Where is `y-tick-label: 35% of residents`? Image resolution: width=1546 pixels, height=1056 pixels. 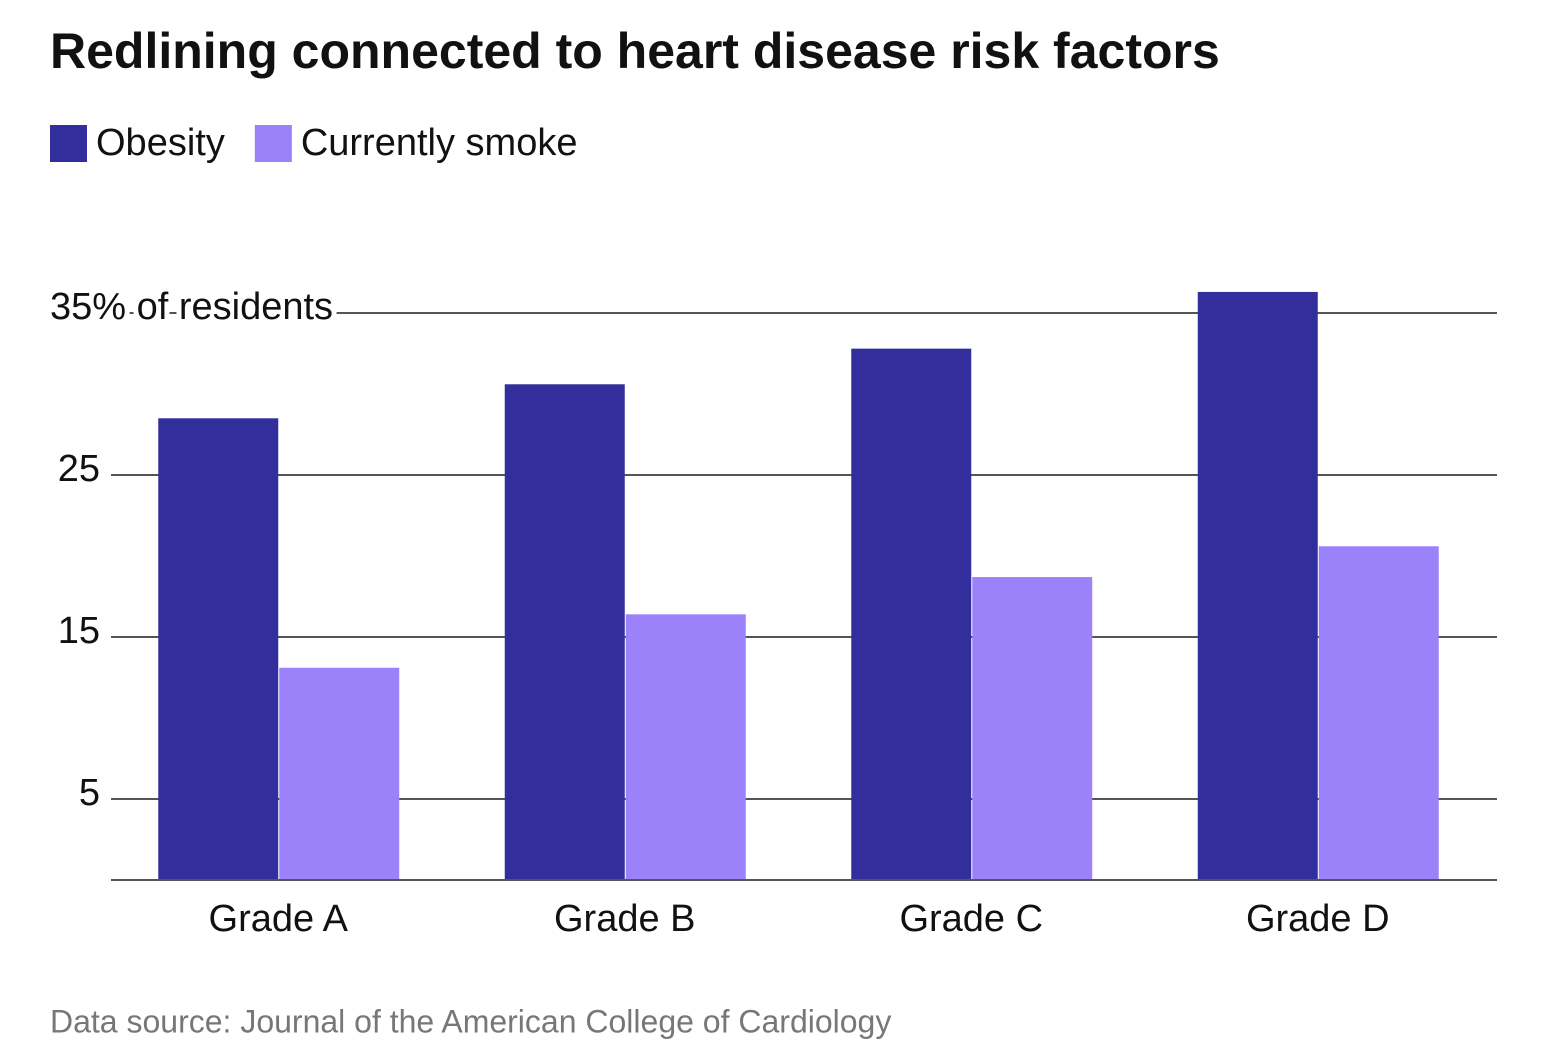
y-tick-label: 35% of residents is located at coordinates (191, 307).